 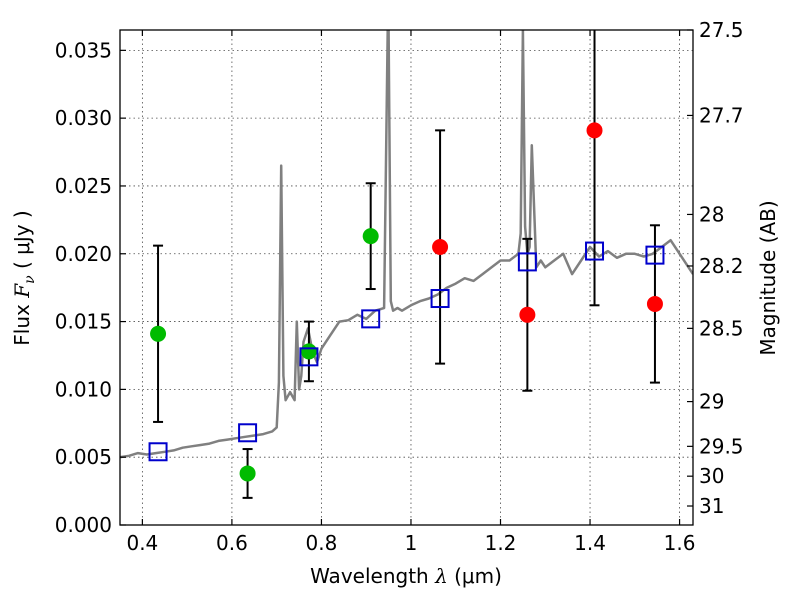 What do you see at coordinates (83, 186) in the screenshot?
I see `y-tick-label: 0.025` at bounding box center [83, 186].